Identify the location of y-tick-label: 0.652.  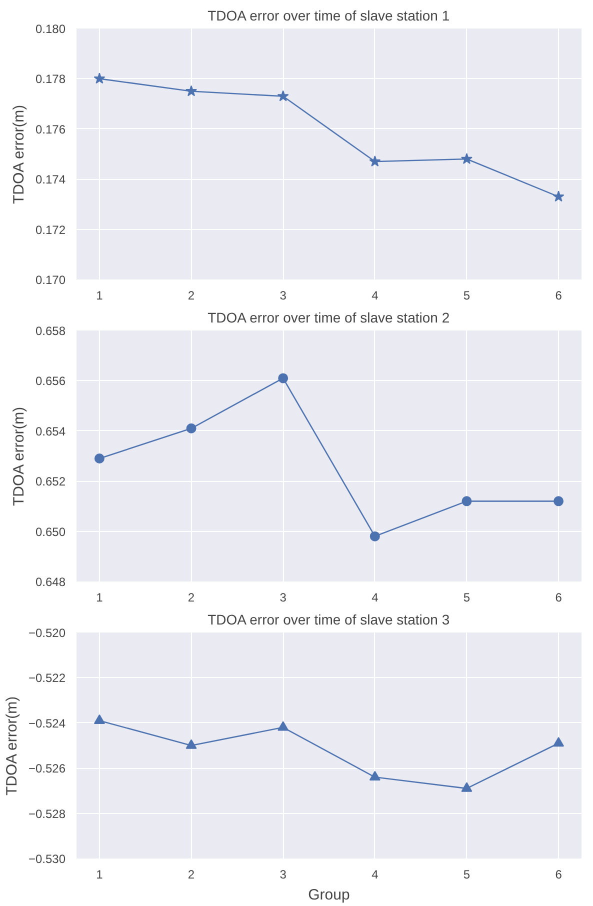
(50, 481).